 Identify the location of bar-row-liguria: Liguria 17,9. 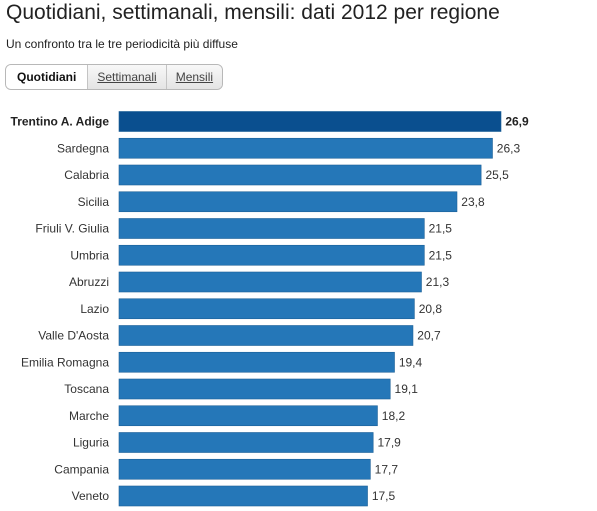
(237, 442).